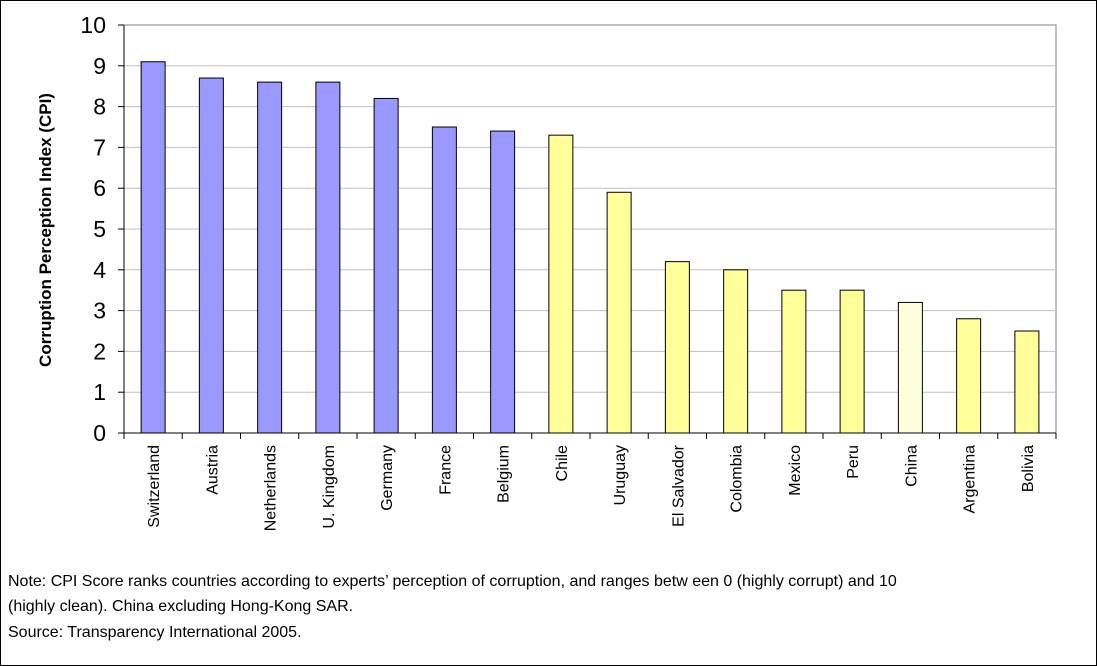 Image resolution: width=1097 pixels, height=666 pixels. Describe the element at coordinates (562, 463) in the screenshot. I see `x-tick-label: Chile` at that location.